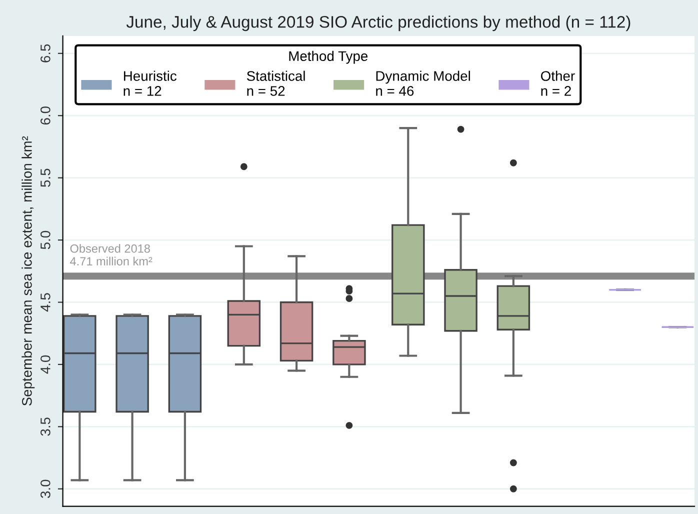  I want to click on y-tick-label: 4.0, so click(45, 364).